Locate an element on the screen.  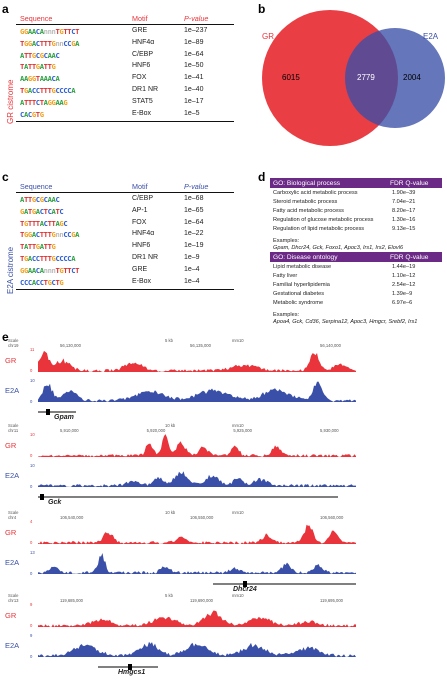
gr-max: 4 is located at coordinates (31, 521).